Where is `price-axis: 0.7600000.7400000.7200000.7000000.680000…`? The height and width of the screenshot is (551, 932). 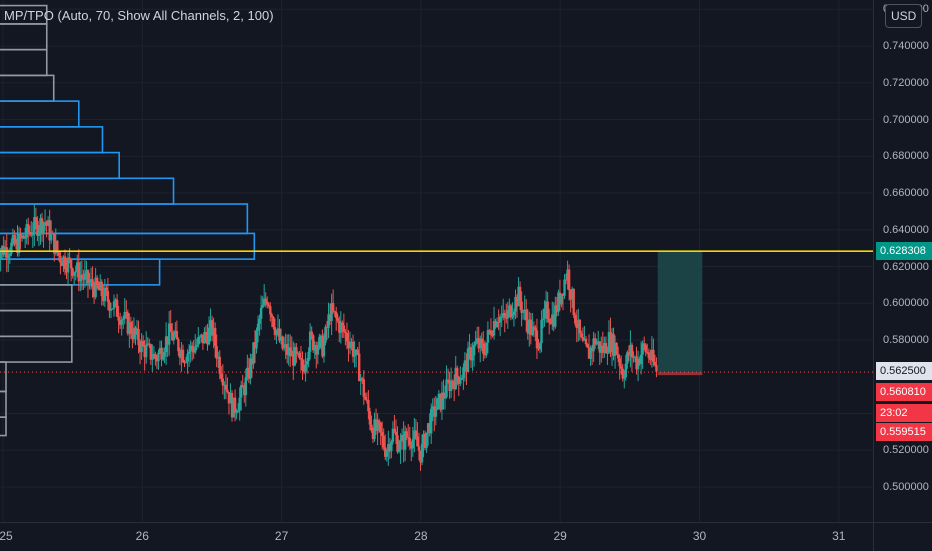 price-axis: 0.7600000.7400000.7200000.7000000.680000… is located at coordinates (902, 261).